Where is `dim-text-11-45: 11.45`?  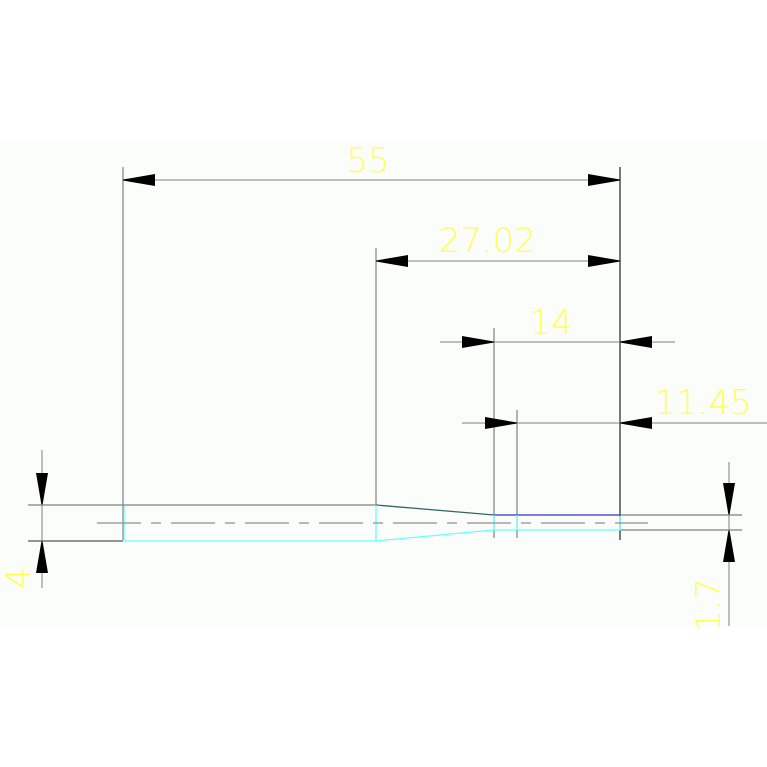 dim-text-11-45: 11.45 is located at coordinates (702, 403).